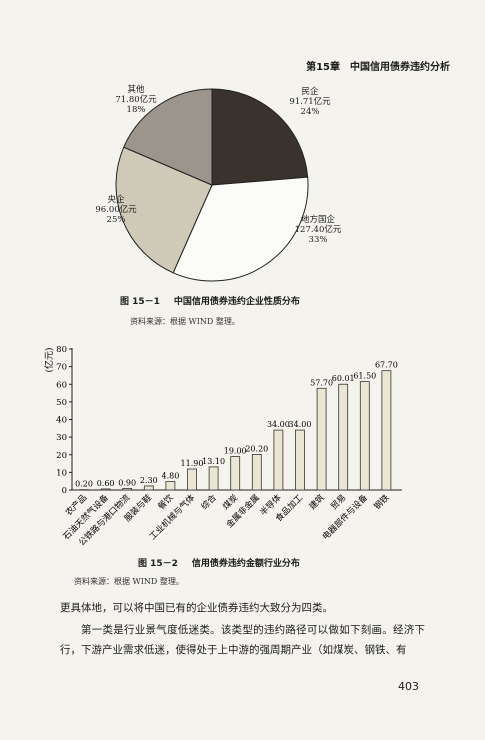  Describe the element at coordinates (213, 461) in the screenshot. I see `bar-value-label: 13.10` at that location.